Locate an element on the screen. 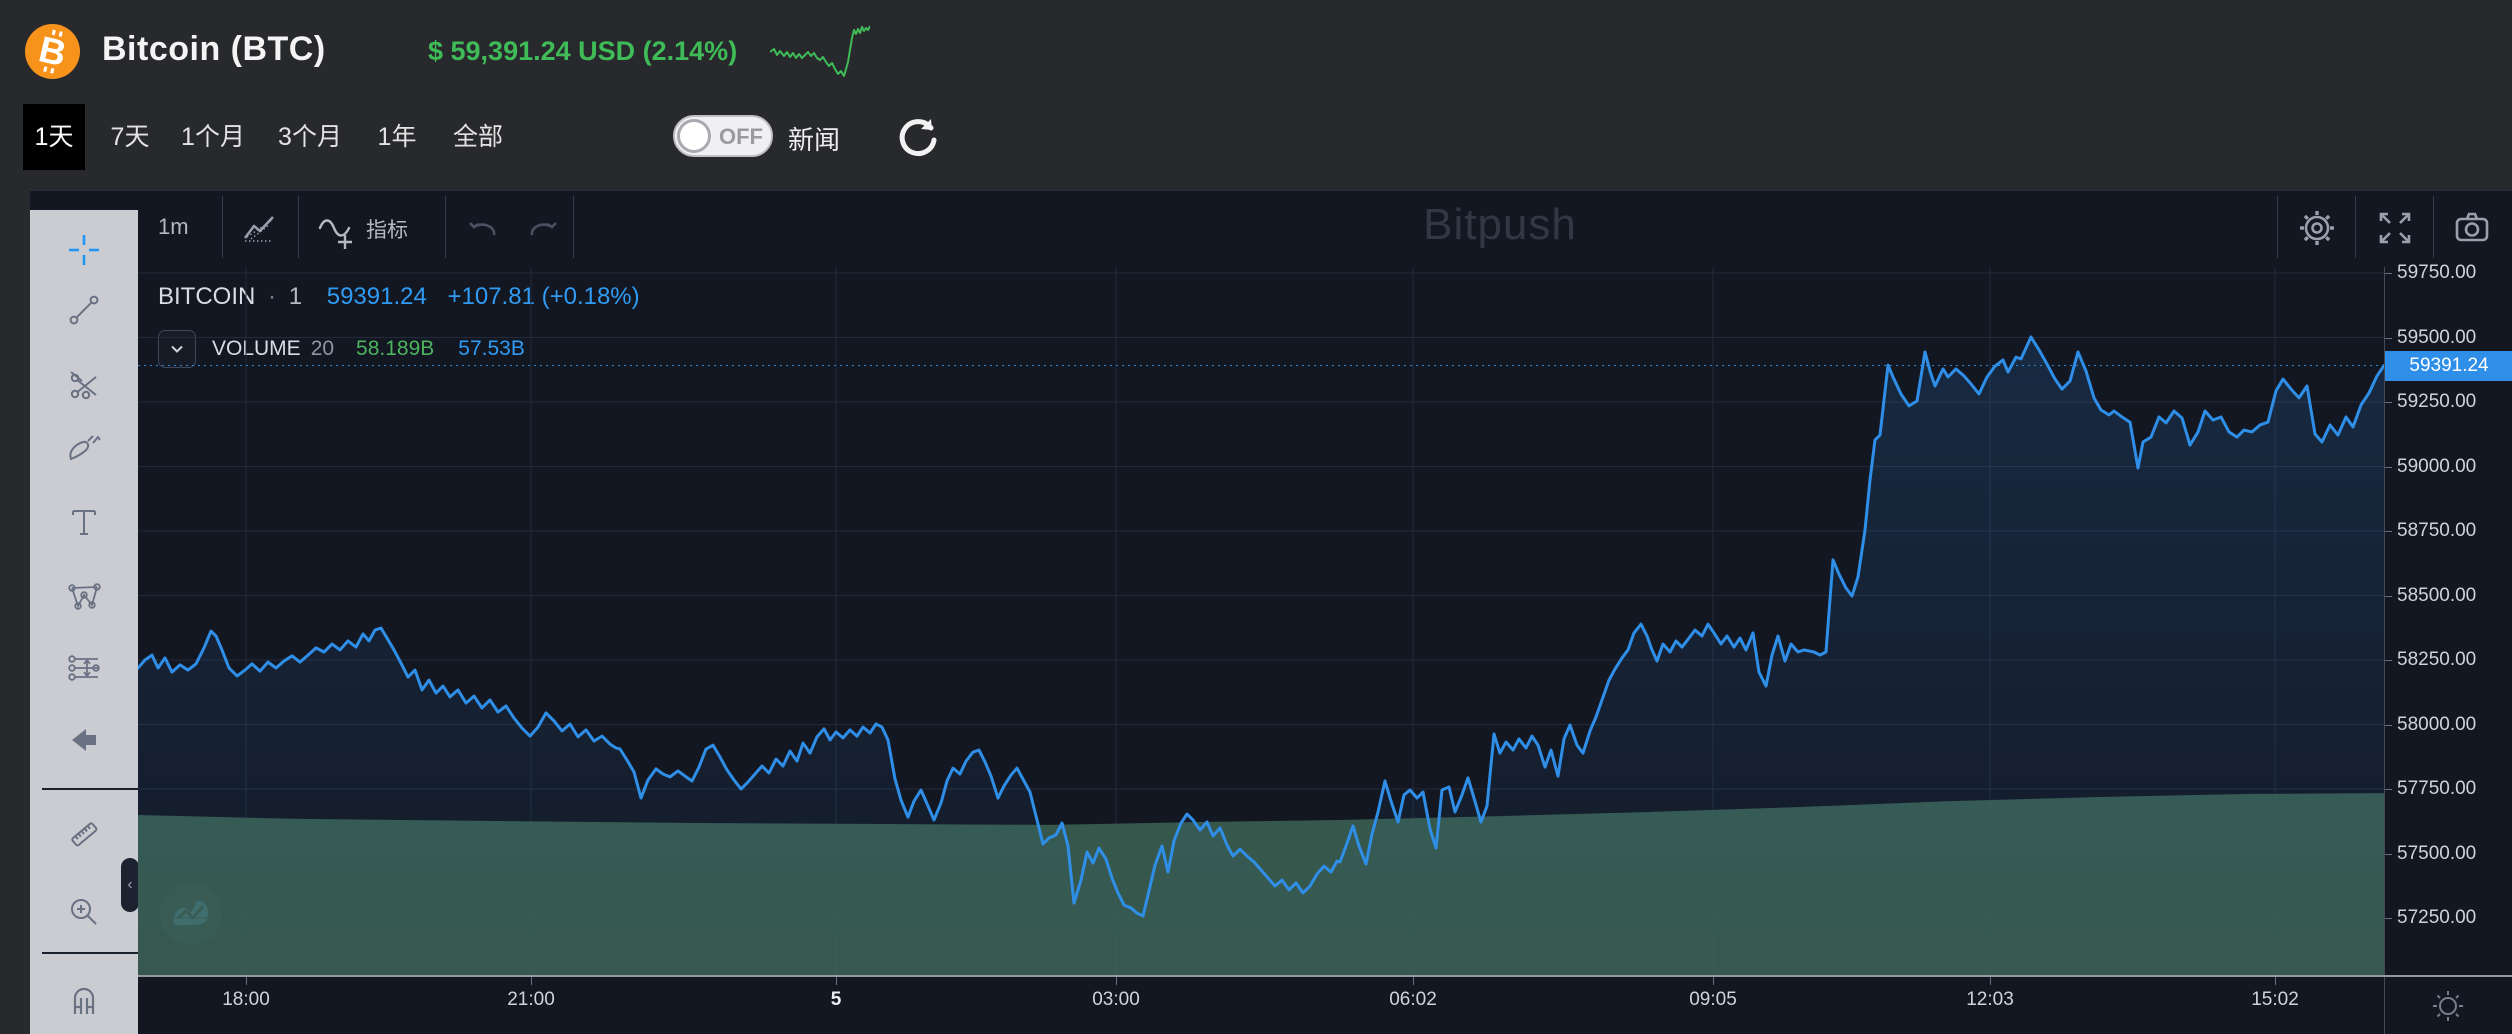 The height and width of the screenshot is (1034, 2512). chart-style-button is located at coordinates (260, 228).